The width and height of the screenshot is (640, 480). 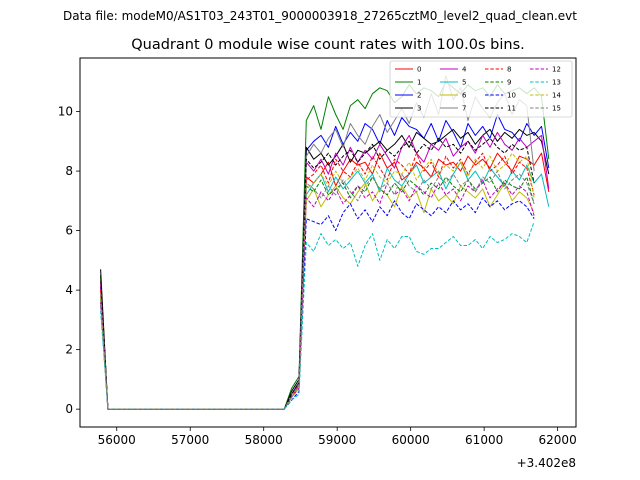 I want to click on y-tick-label: 8, so click(x=69, y=171).